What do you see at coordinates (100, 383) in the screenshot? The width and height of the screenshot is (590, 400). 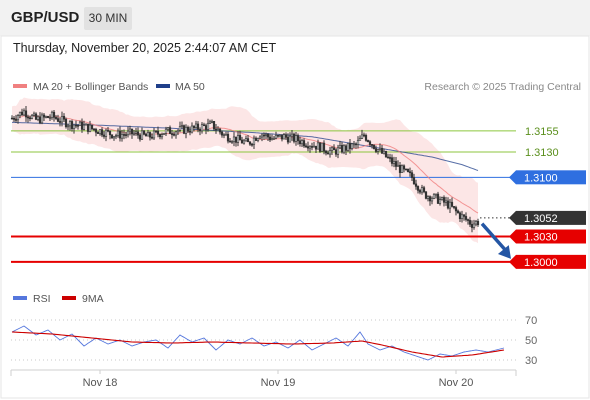 I see `x-tick-label: Nov 18` at bounding box center [100, 383].